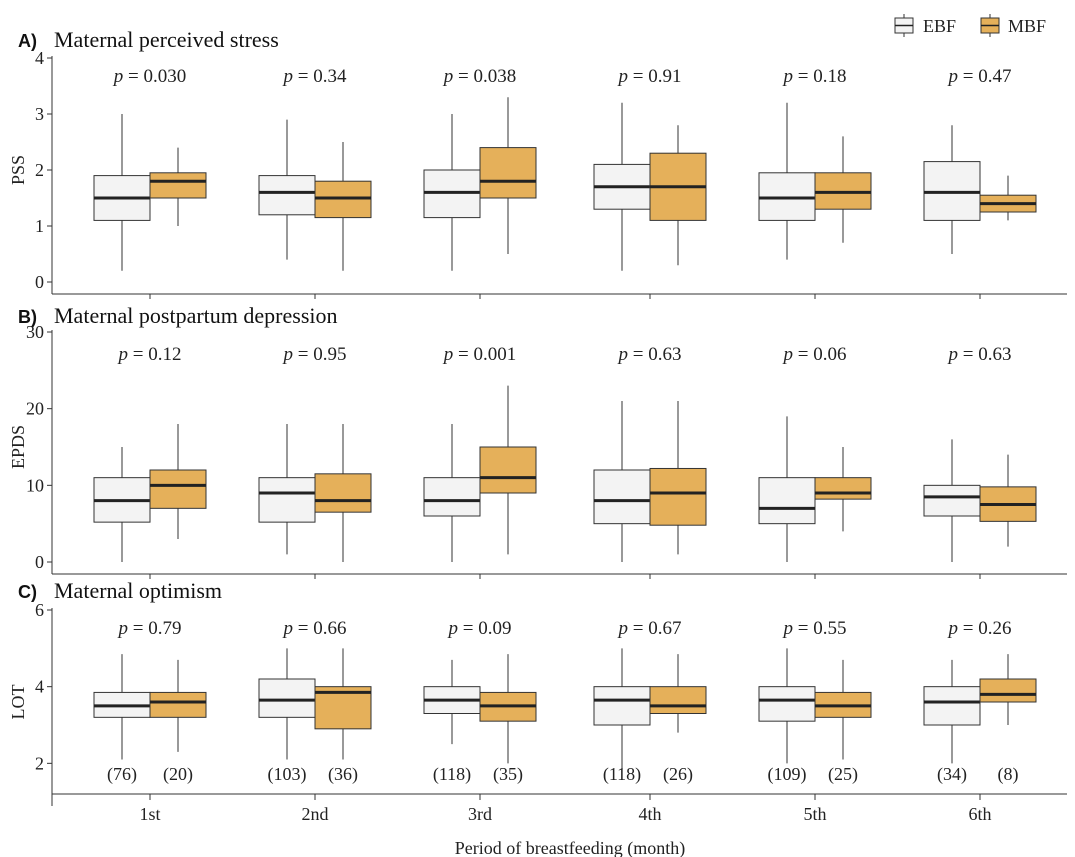 The height and width of the screenshot is (857, 1075). Describe the element at coordinates (39, 763) in the screenshot. I see `y-tick-label: 2` at that location.